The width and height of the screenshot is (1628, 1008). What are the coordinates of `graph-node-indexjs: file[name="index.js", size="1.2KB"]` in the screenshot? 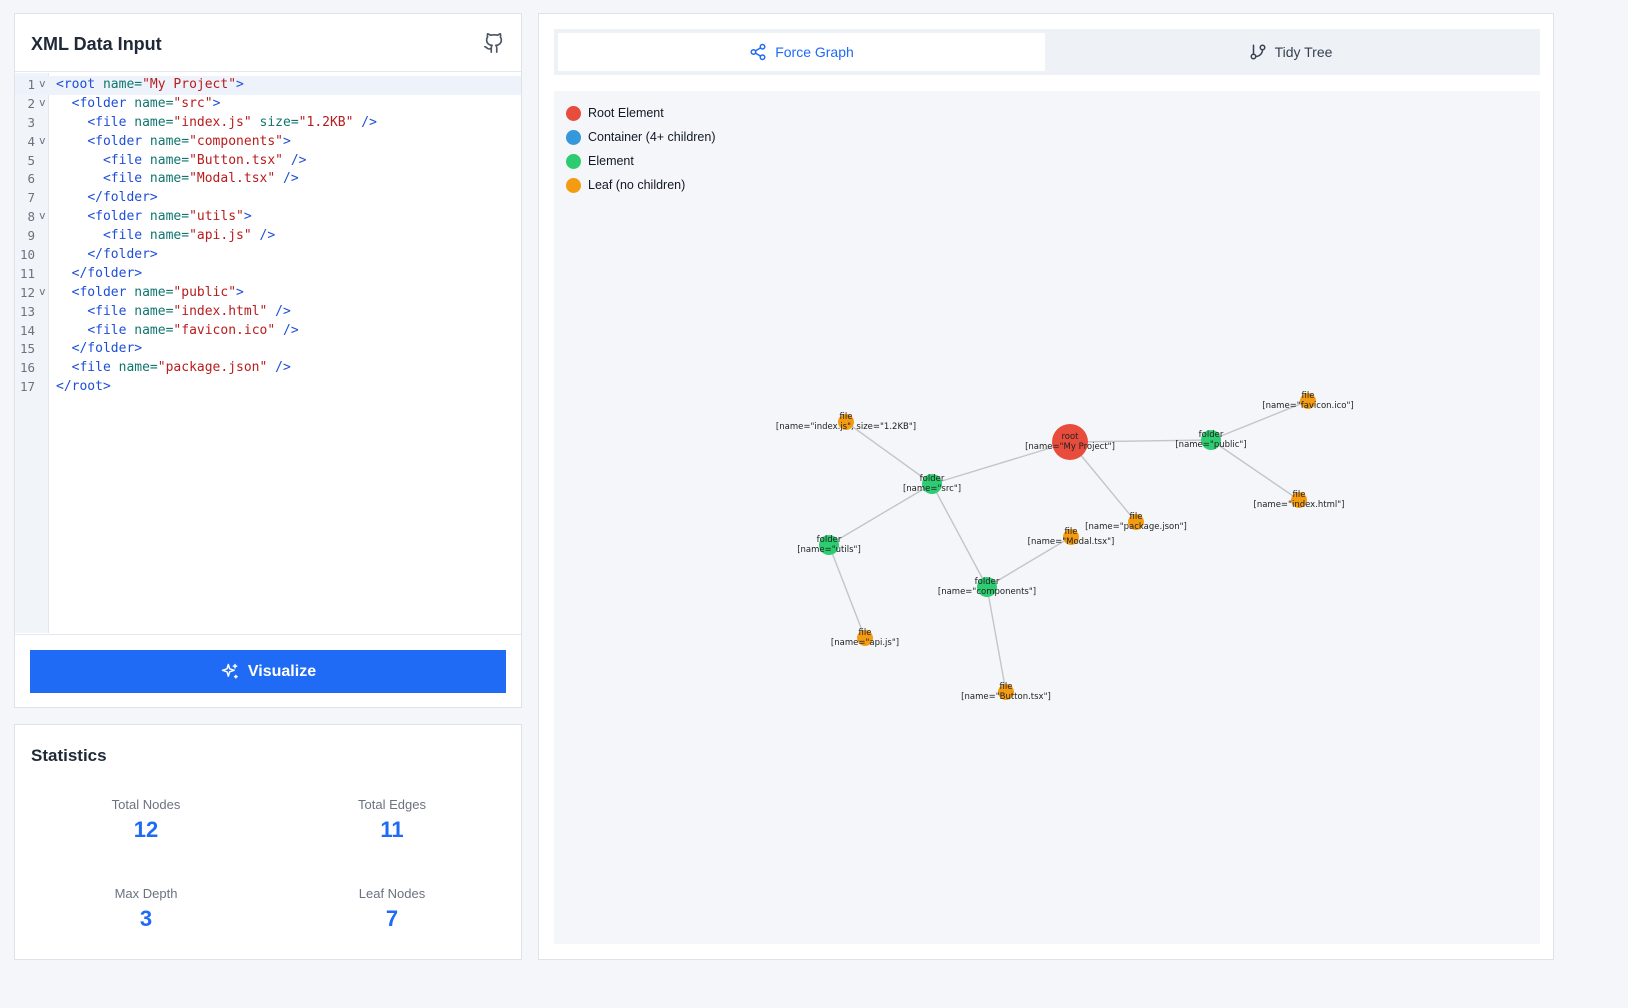 It's located at (846, 422).